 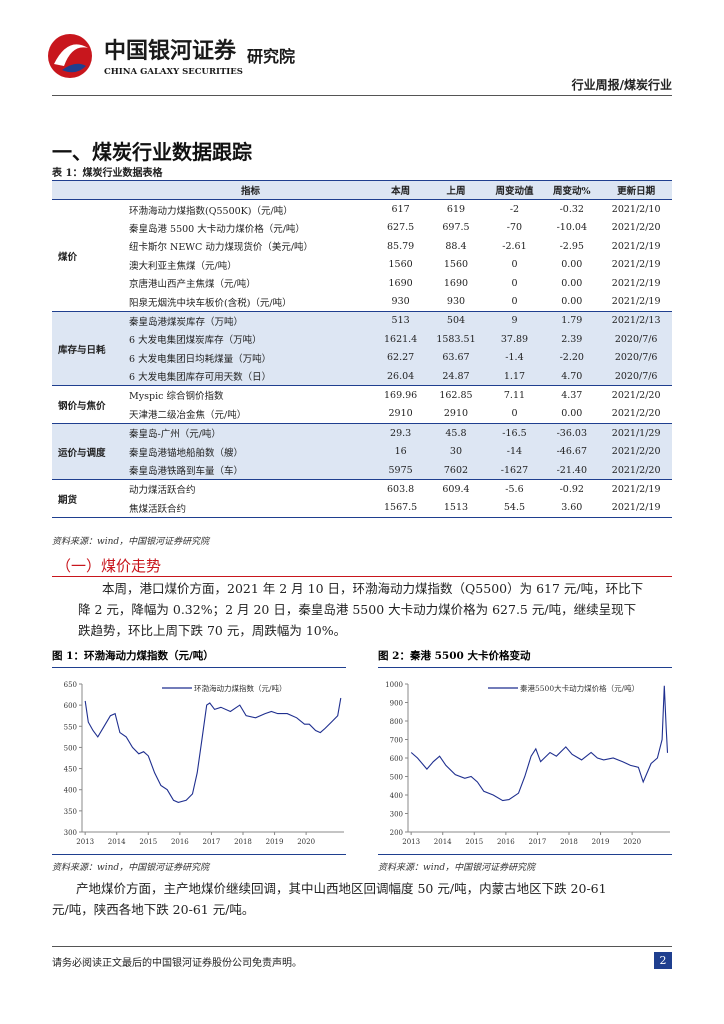 I want to click on table-cell: 2021/2/10, so click(x=636, y=210).